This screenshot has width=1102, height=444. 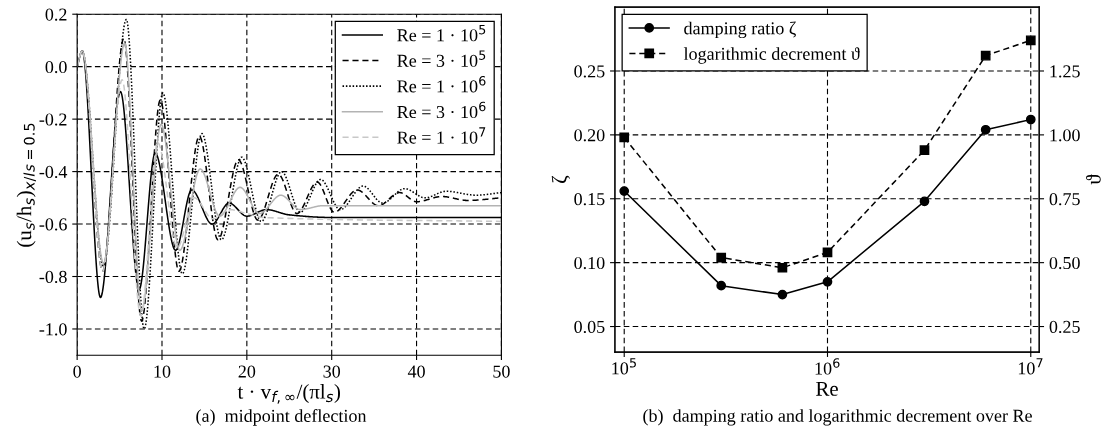 I want to click on y-tick-label: 0.25, so click(x=589, y=71).